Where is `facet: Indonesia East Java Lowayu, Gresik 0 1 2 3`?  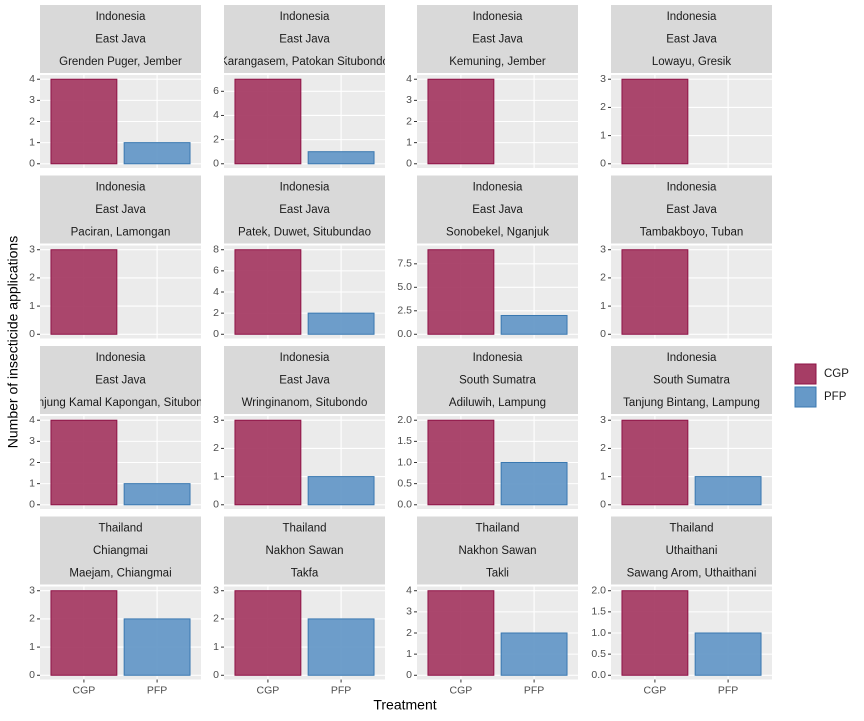 facet: Indonesia East Java Lowayu, Gresik 0 1 2 3 is located at coordinates (686, 87).